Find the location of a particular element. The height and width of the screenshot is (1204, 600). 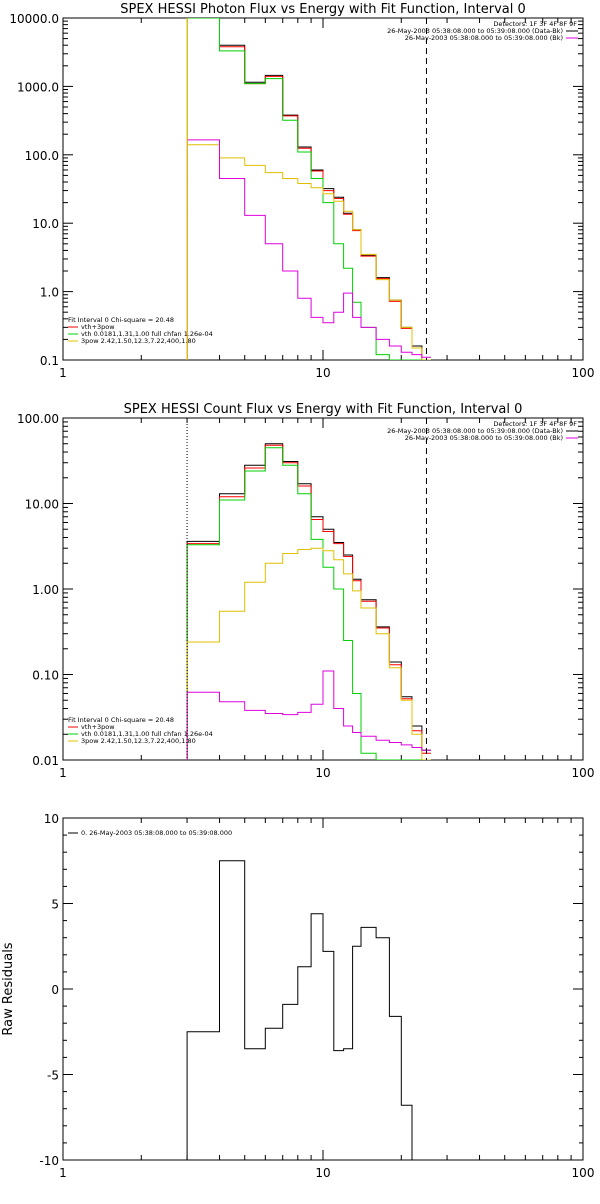

y-tick-label: 0 is located at coordinates (55, 990).